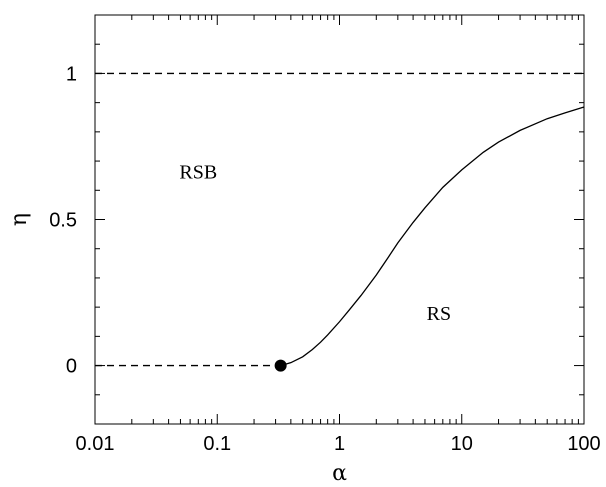 The width and height of the screenshot is (606, 487). Describe the element at coordinates (280, 365) in the screenshot. I see `critical-point-marker` at that location.